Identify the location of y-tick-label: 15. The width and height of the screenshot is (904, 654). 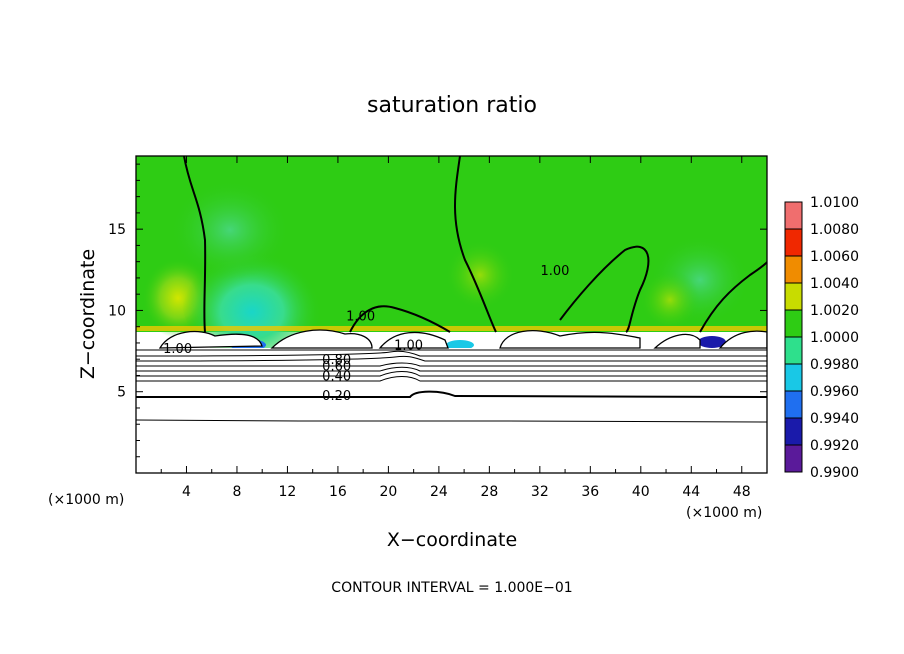
(117, 230).